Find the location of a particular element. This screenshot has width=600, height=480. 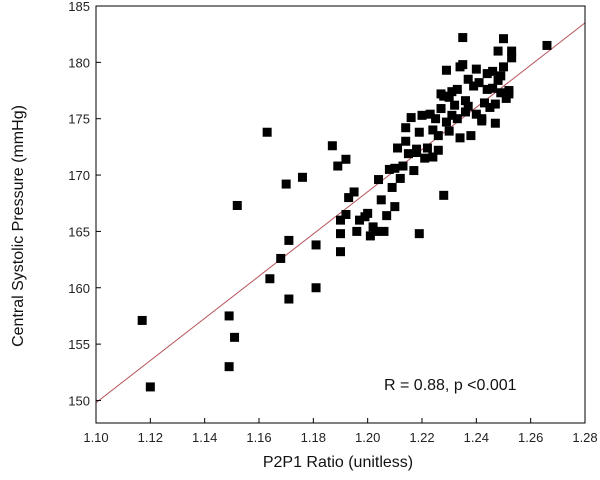

y-tick-label: 185 is located at coordinates (79, 7).